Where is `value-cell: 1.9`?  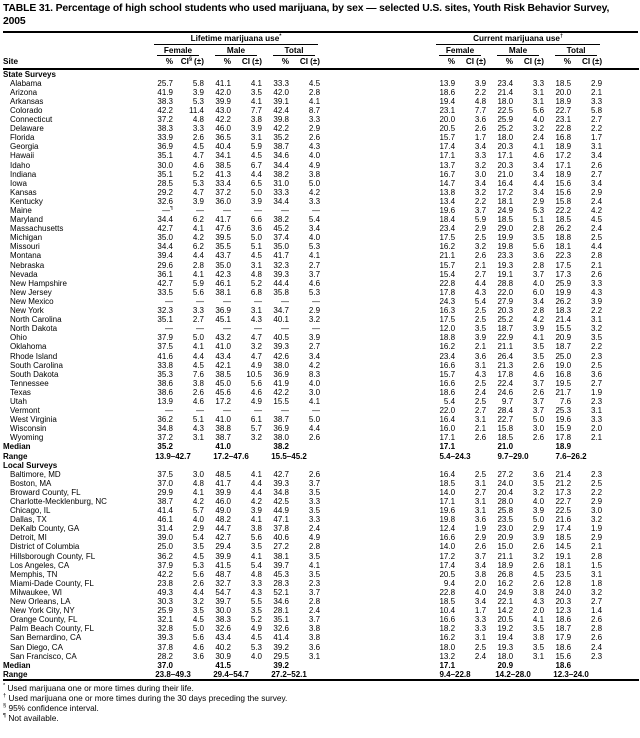 value-cell: 1.9 is located at coordinates (596, 392).